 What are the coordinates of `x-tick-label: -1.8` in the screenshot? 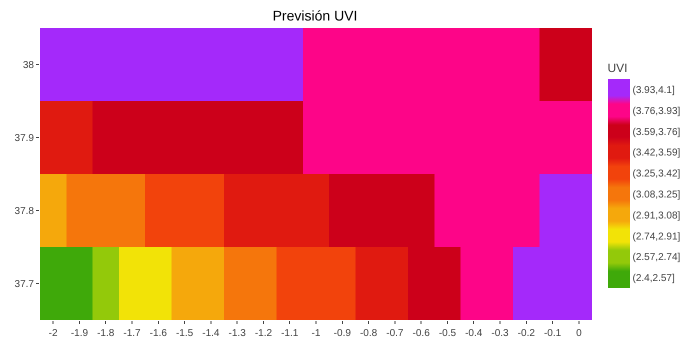 It's located at (106, 333).